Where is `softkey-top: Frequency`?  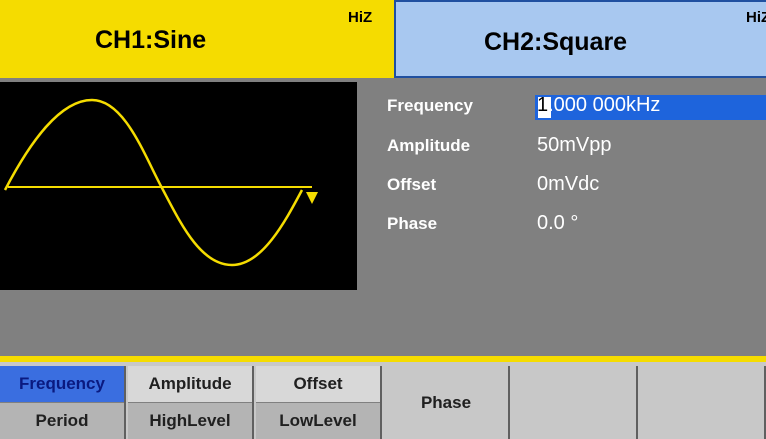
softkey-top: Frequency is located at coordinates (62, 384).